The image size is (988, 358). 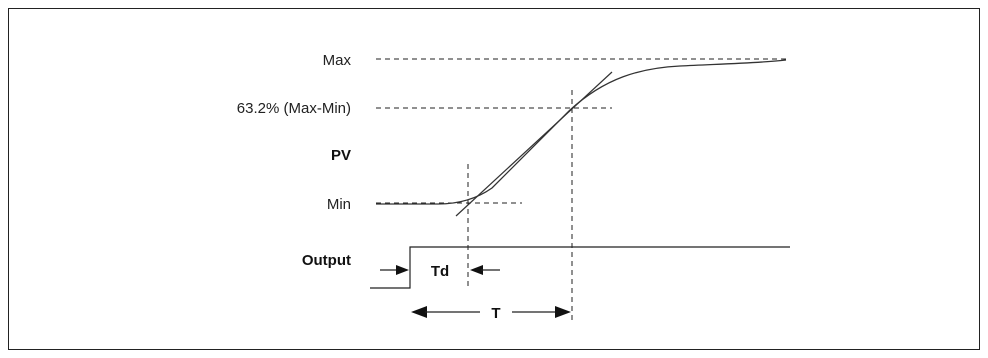 What do you see at coordinates (563, 312) in the screenshot?
I see `t-right-arrowhead` at bounding box center [563, 312].